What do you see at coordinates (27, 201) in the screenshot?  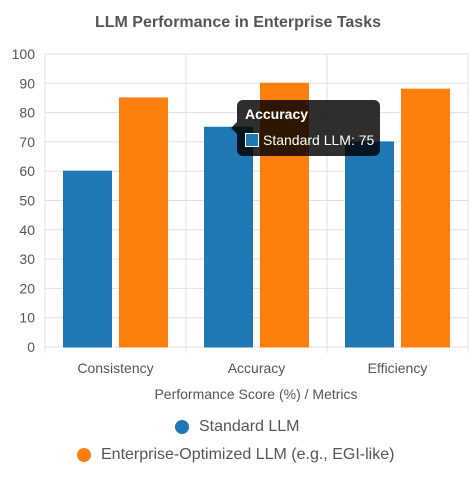 I see `y-tick-label: 50` at bounding box center [27, 201].